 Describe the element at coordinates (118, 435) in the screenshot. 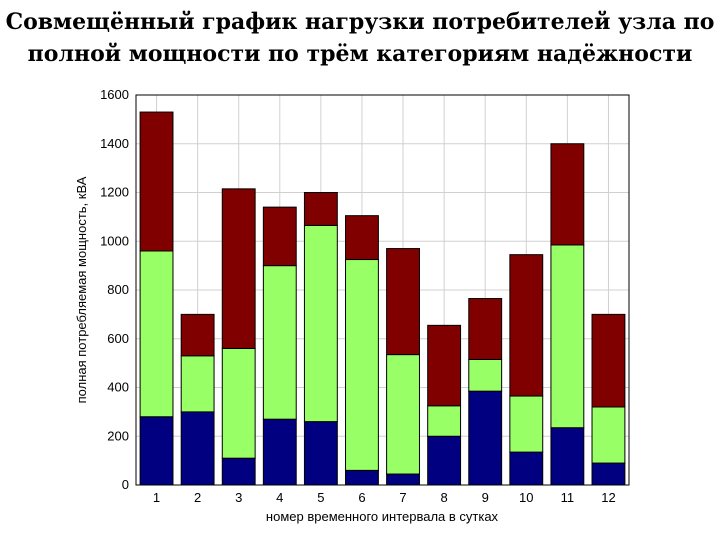

I see `y-tick-label: 200` at that location.